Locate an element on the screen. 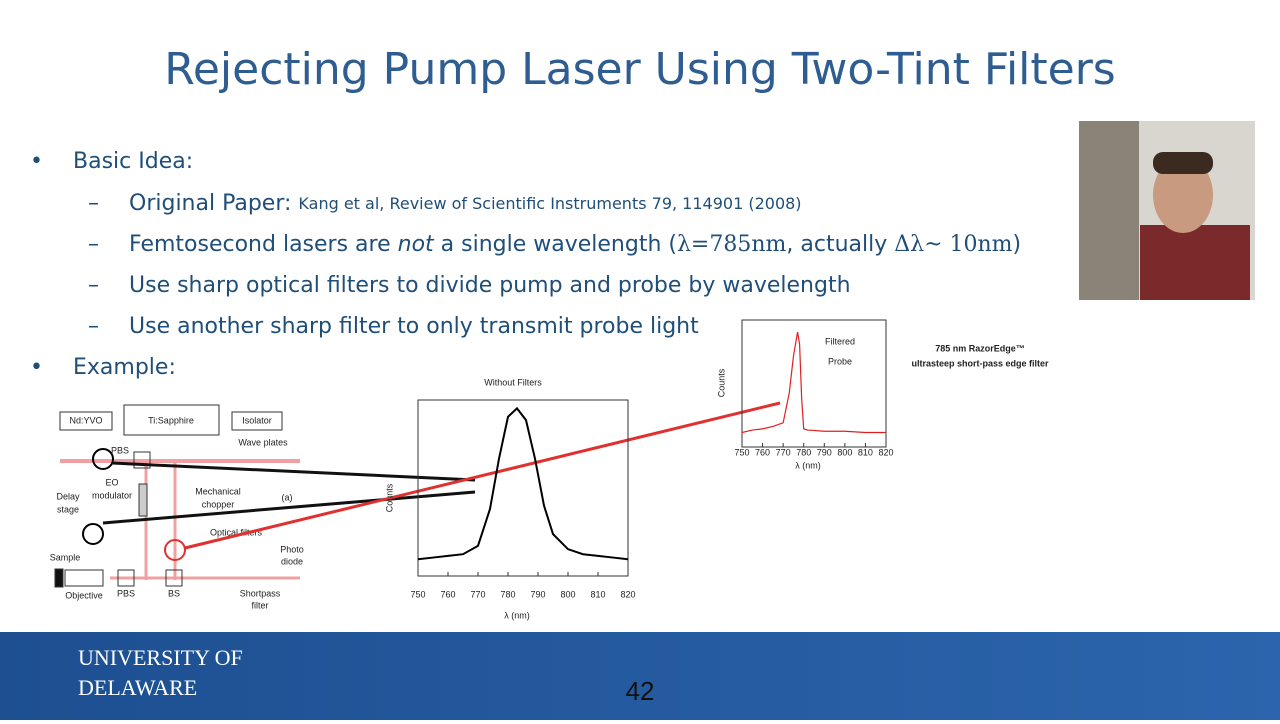 The width and height of the screenshot is (1280, 724). diagram-label: Ti:Sapphire is located at coordinates (171, 420).